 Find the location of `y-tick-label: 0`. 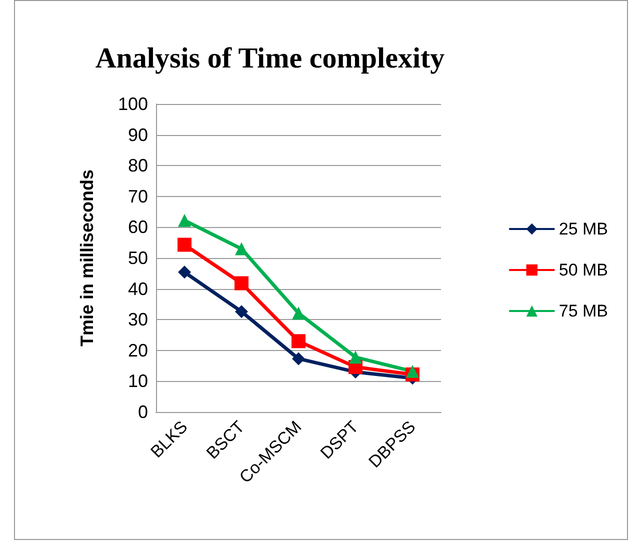

y-tick-label: 0 is located at coordinates (143, 412).